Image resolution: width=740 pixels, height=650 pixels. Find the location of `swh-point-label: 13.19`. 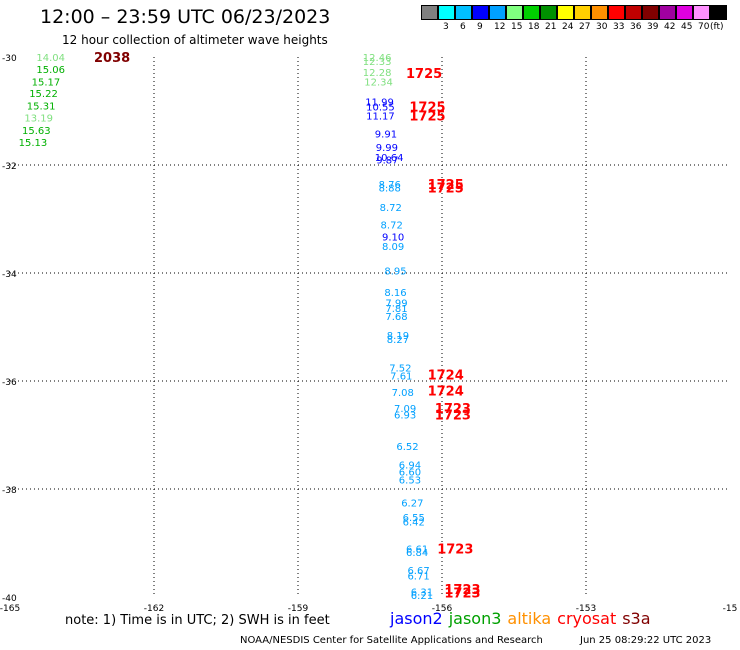

swh-point-label: 13.19 is located at coordinates (38, 118).